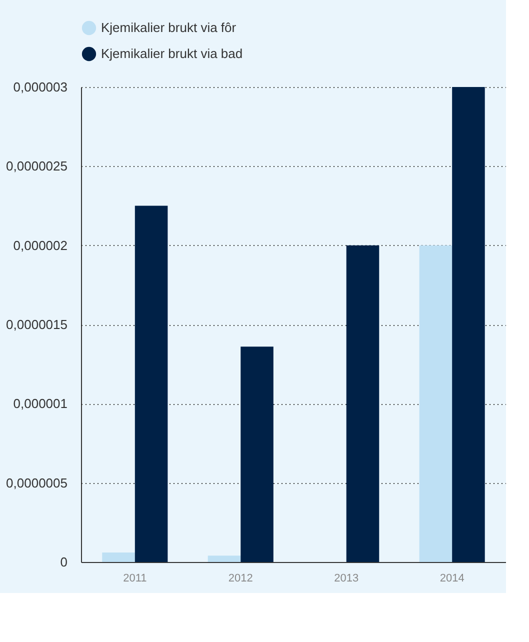  What do you see at coordinates (40, 245) in the screenshot?
I see `y-tick-label: 0,000002` at bounding box center [40, 245].